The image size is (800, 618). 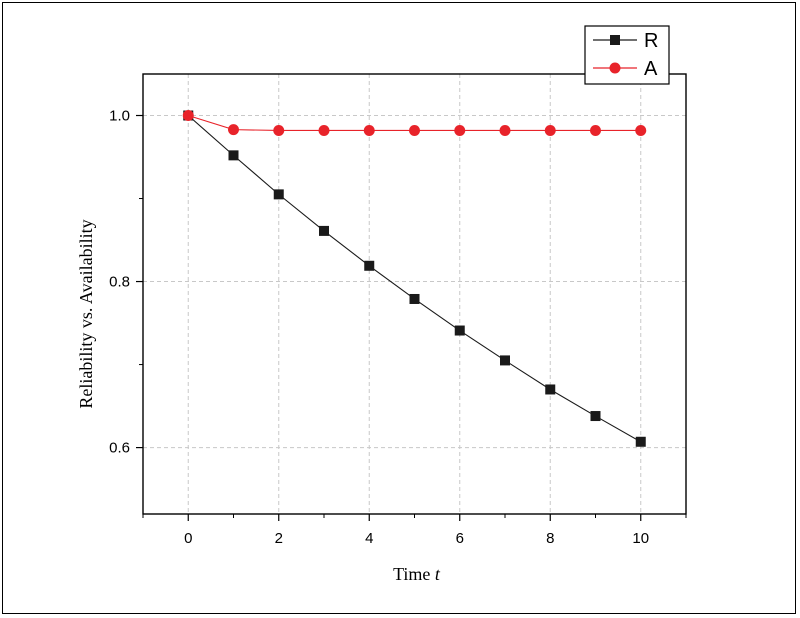 I want to click on y-tick-label: 0.6, so click(x=119, y=448).